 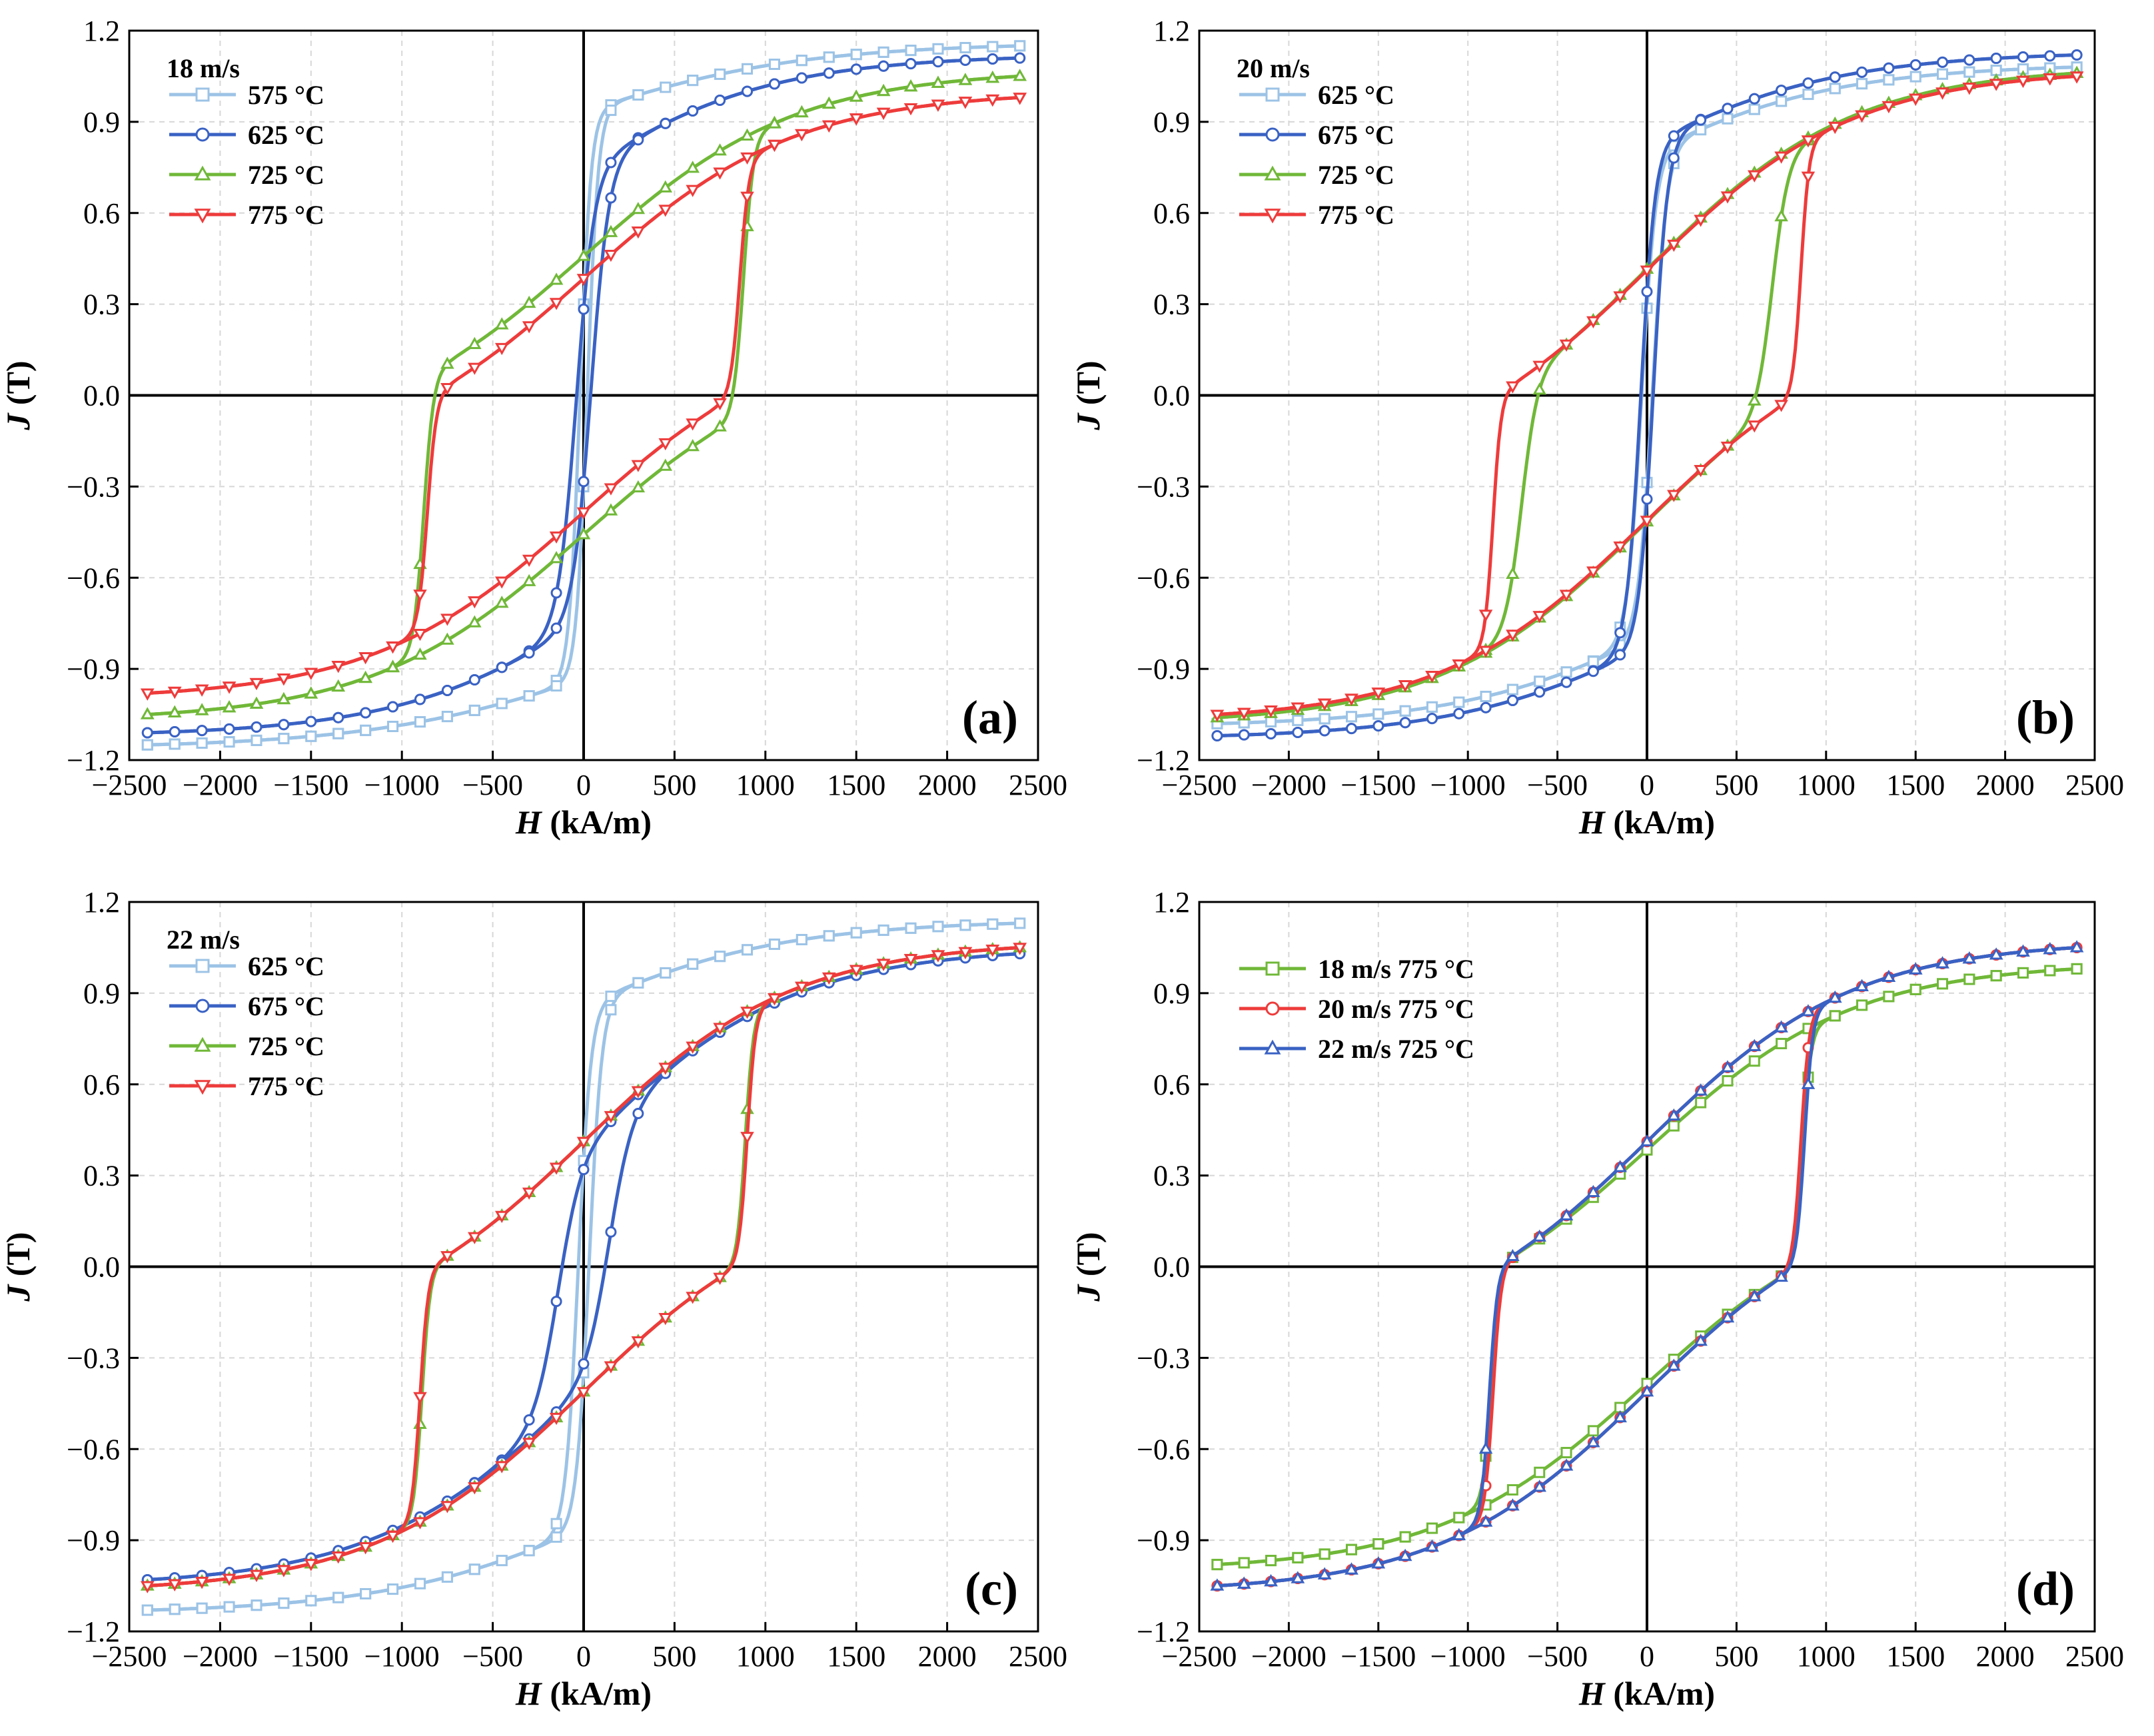 I want to click on y-tick-label: −0.6, so click(x=93, y=1449).